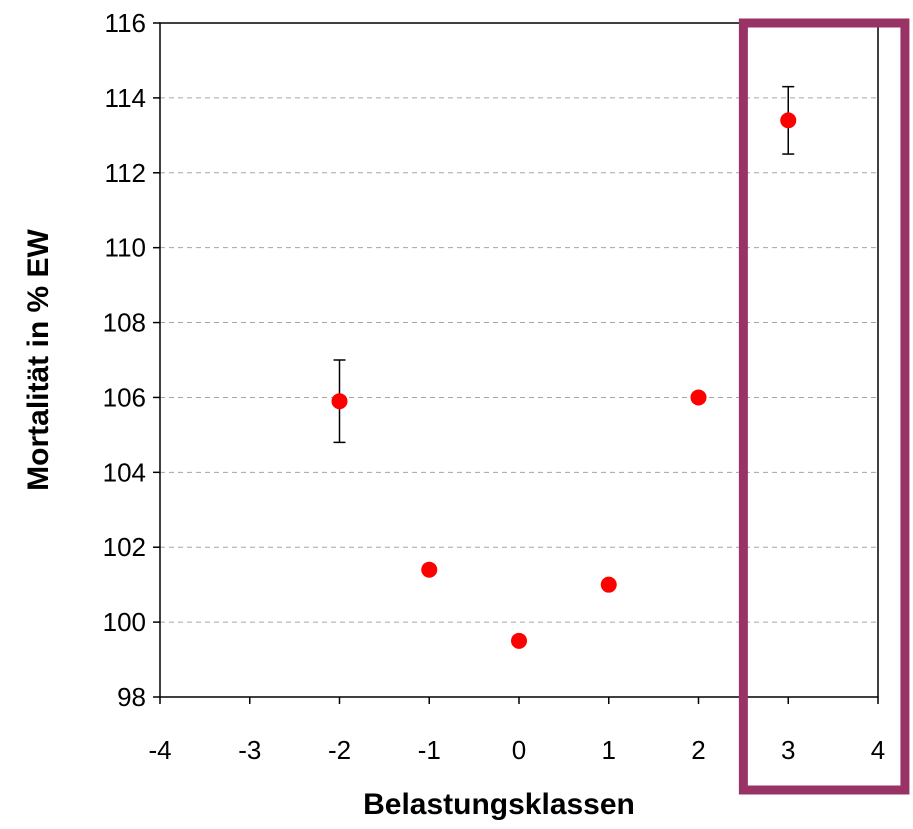 The width and height of the screenshot is (913, 829). What do you see at coordinates (339, 750) in the screenshot?
I see `x-tick-label: -2` at bounding box center [339, 750].